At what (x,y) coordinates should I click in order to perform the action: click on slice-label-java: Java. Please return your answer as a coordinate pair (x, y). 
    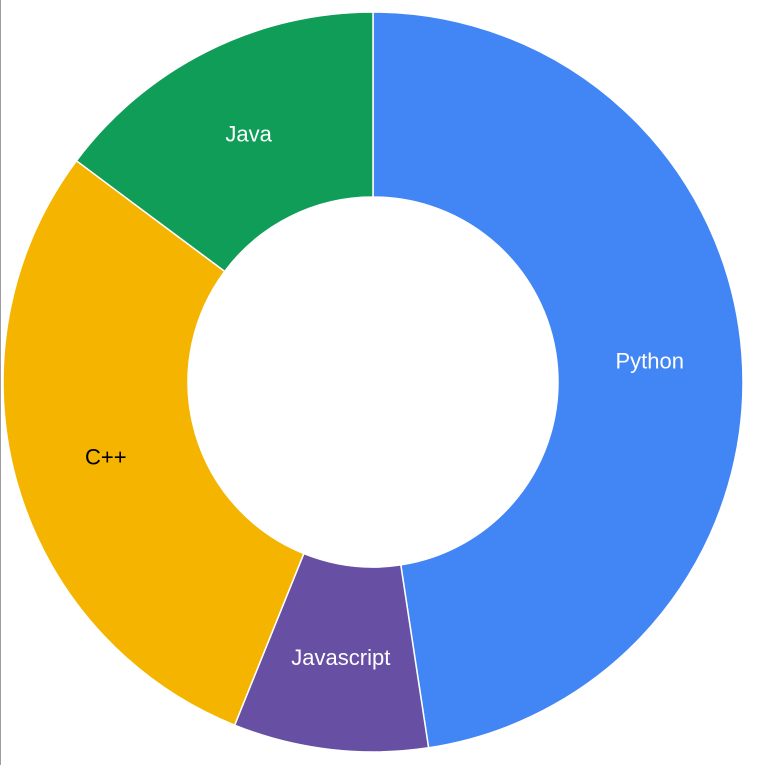
    Looking at the image, I should click on (248, 133).